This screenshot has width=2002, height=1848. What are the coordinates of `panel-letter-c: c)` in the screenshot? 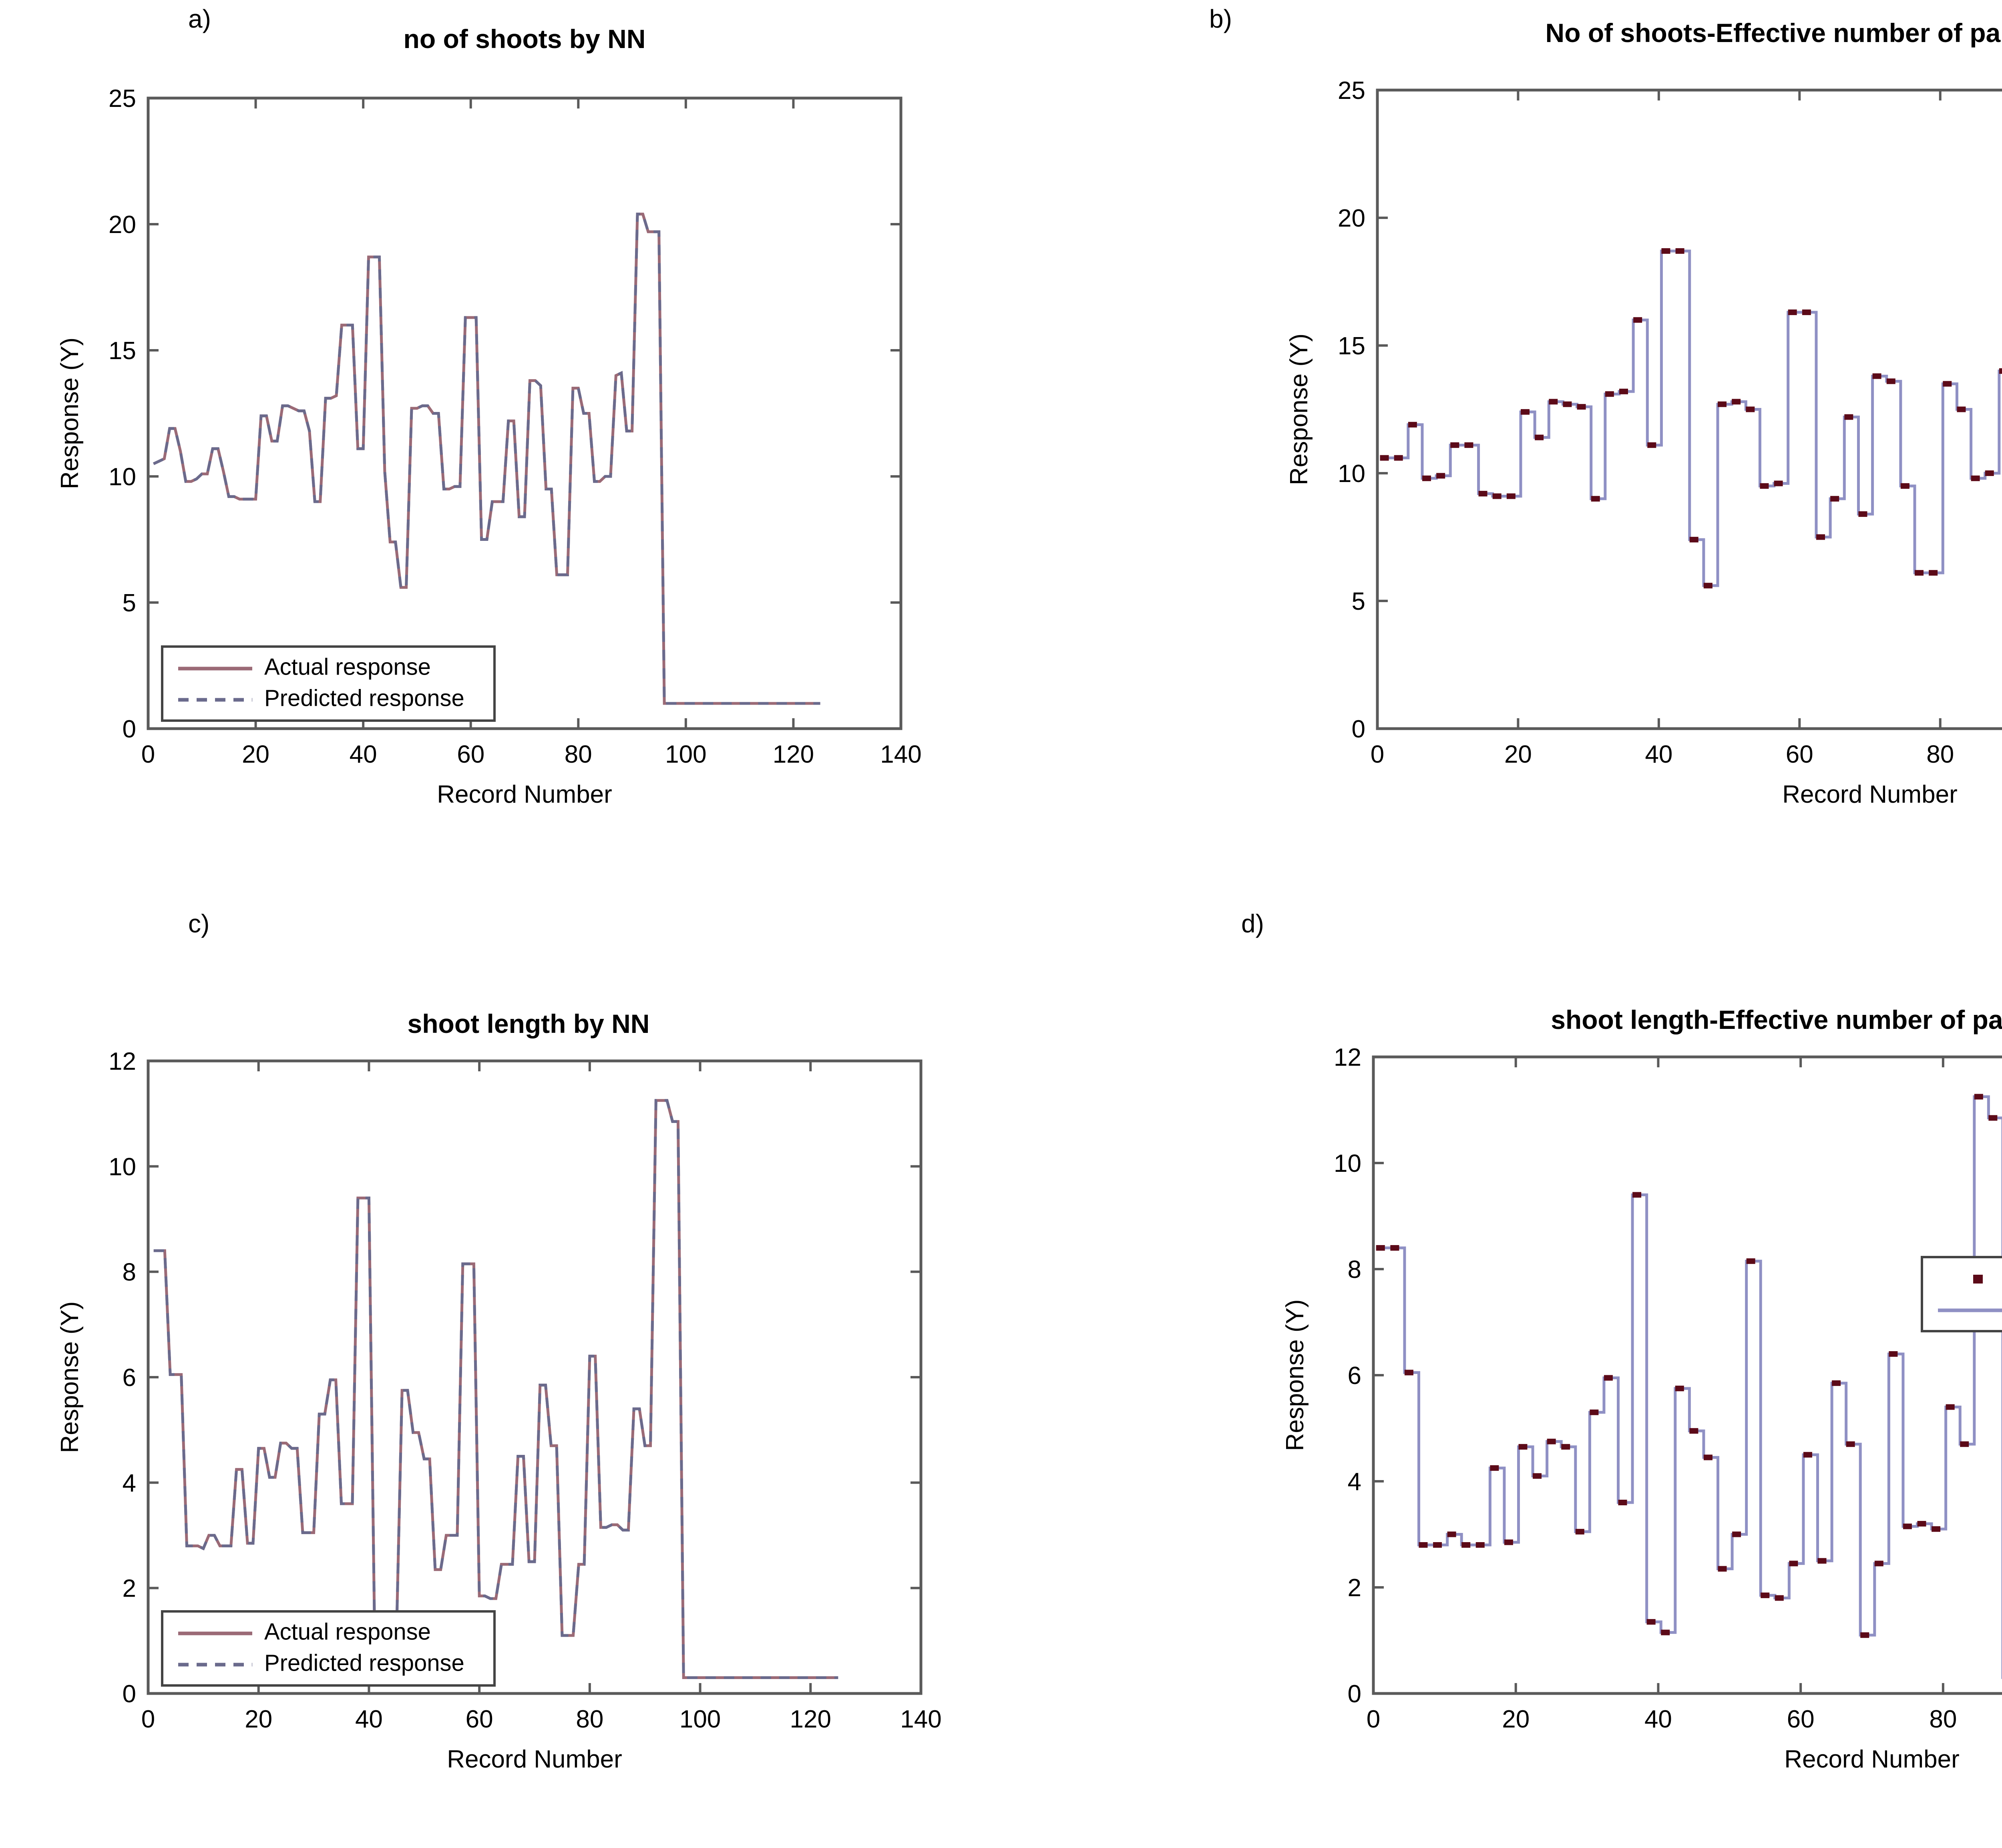 It's located at (199, 923).